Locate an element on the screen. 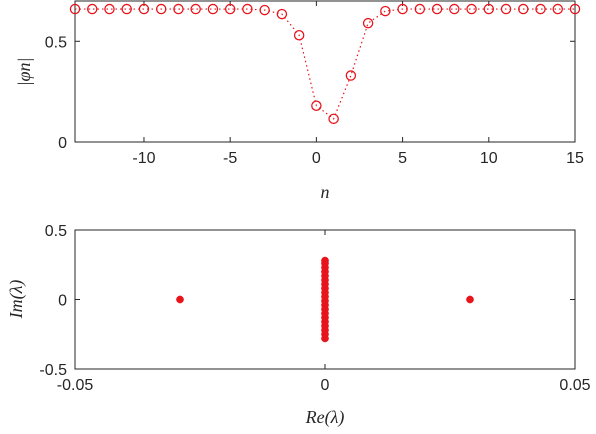  bottom-xtick-label: -0.05 is located at coordinates (75, 385).